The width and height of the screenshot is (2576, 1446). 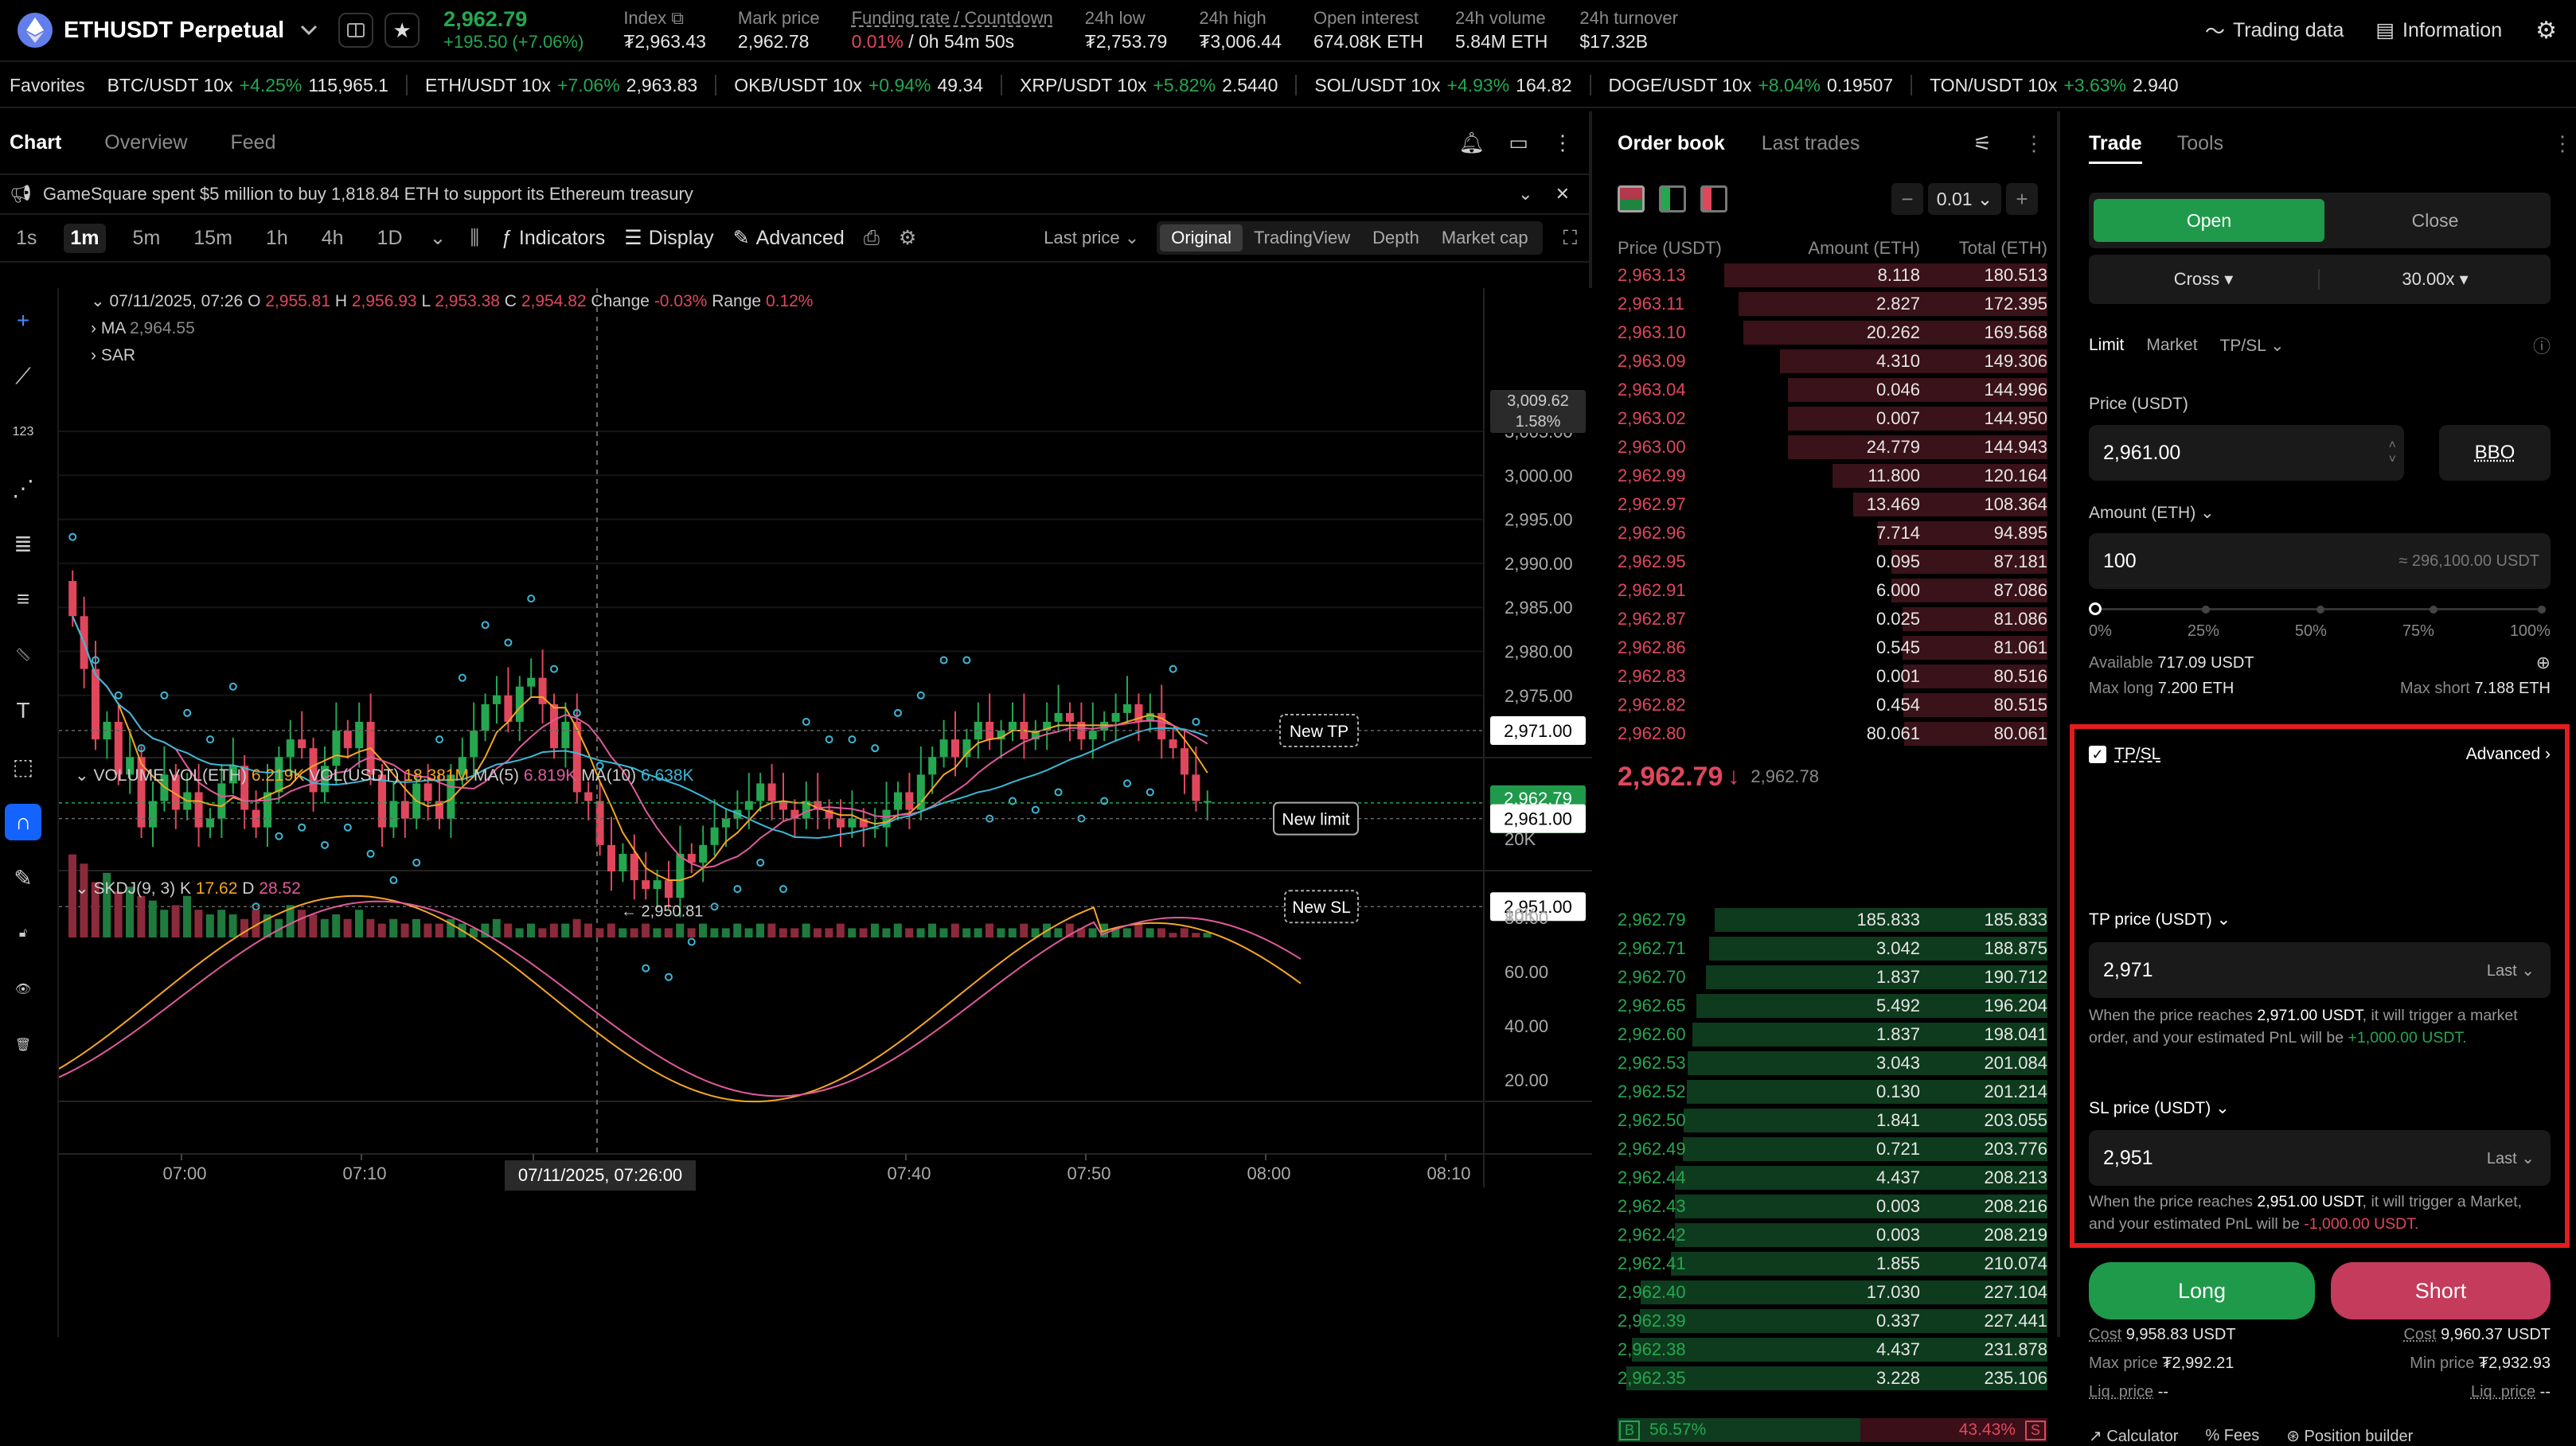 I want to click on calculator-link: ↗ Calculator, so click(x=2133, y=1436).